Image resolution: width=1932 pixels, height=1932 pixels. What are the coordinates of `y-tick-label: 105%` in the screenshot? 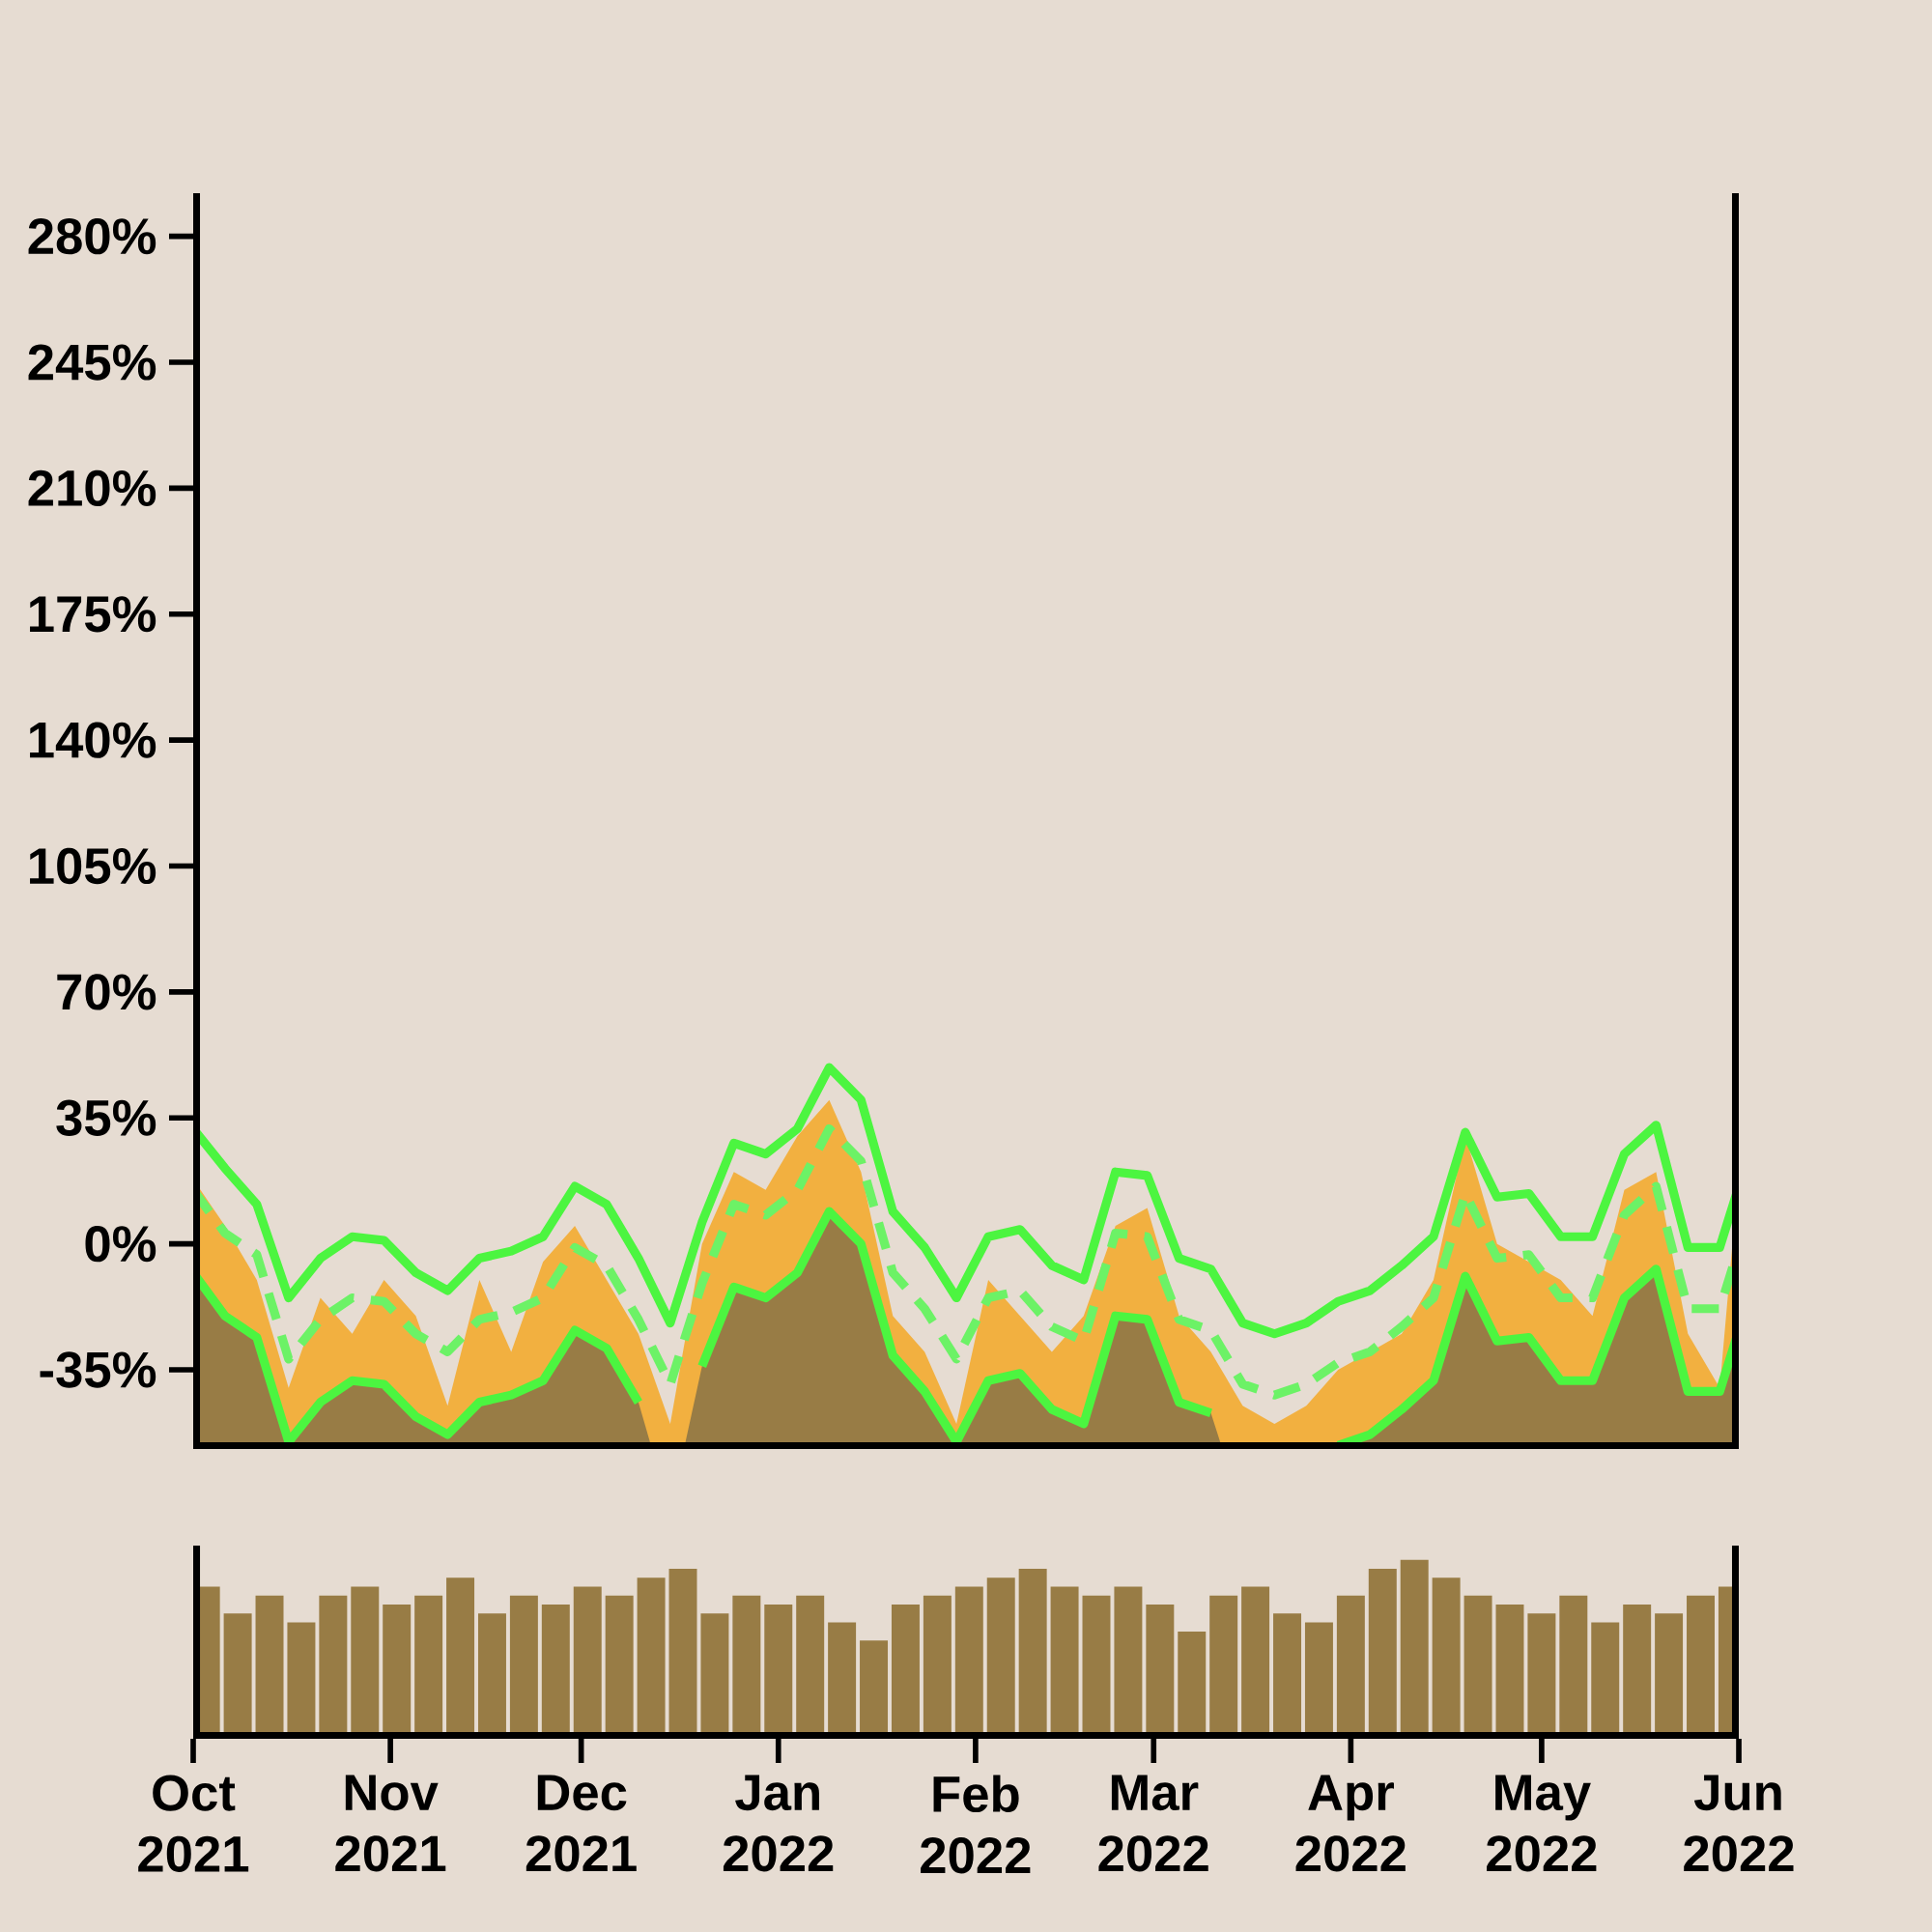 It's located at (93, 866).